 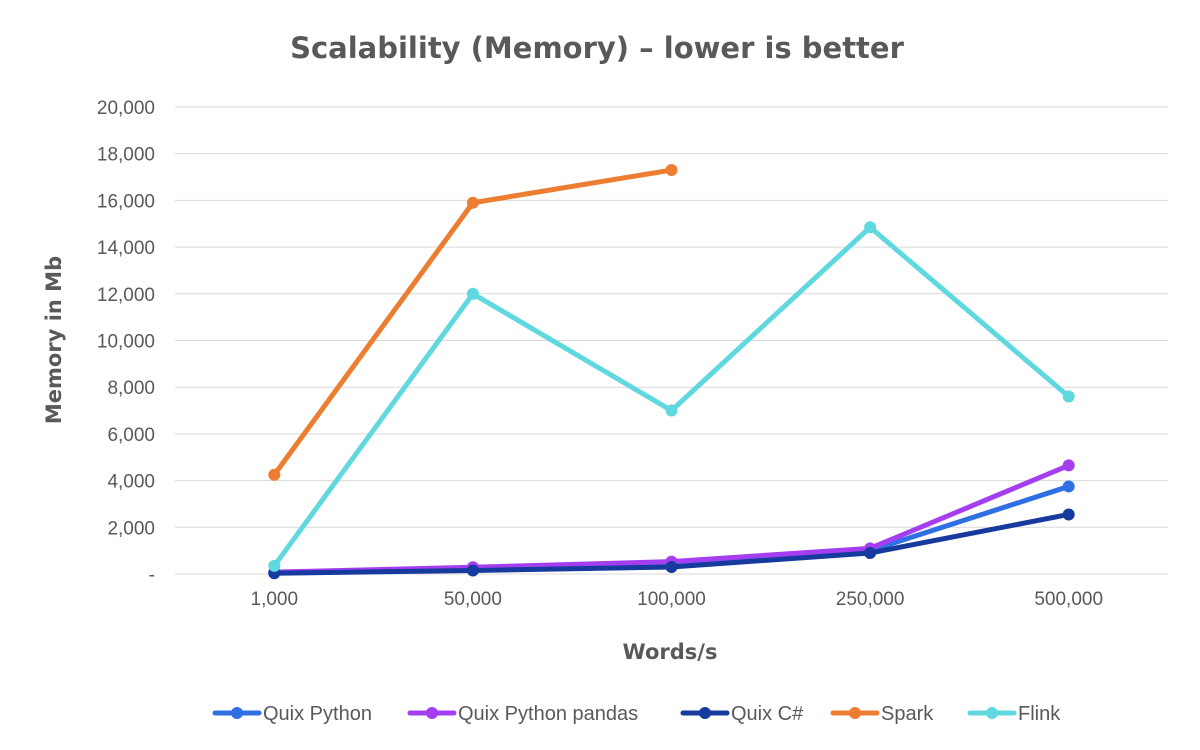 What do you see at coordinates (126, 155) in the screenshot?
I see `y-tick-label: 18,000` at bounding box center [126, 155].